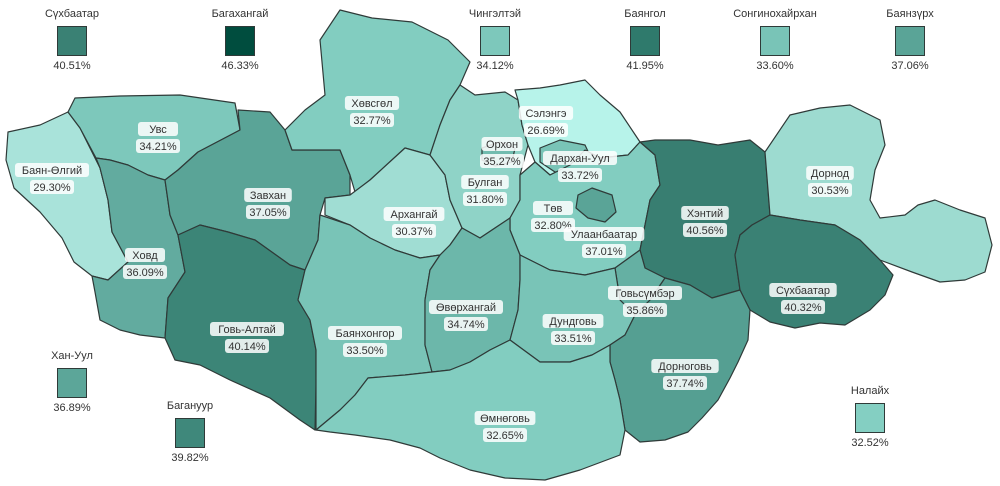 The width and height of the screenshot is (1000, 486). What do you see at coordinates (145, 263) in the screenshot?
I see `region-label-khovd: Ховд 36.09%` at bounding box center [145, 263].